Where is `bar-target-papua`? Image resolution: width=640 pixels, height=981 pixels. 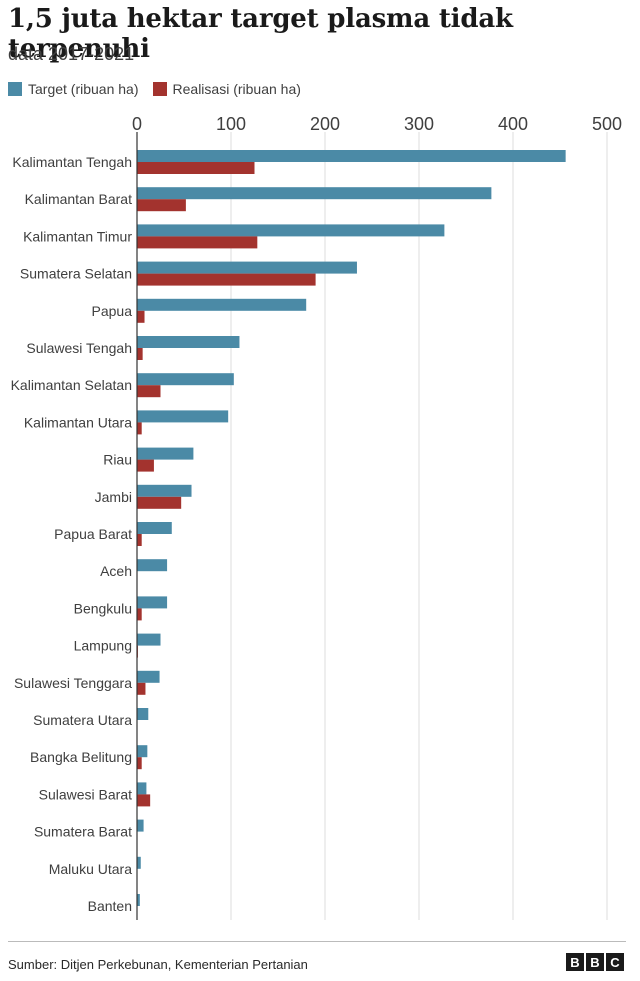
bar-target-papua is located at coordinates (222, 304).